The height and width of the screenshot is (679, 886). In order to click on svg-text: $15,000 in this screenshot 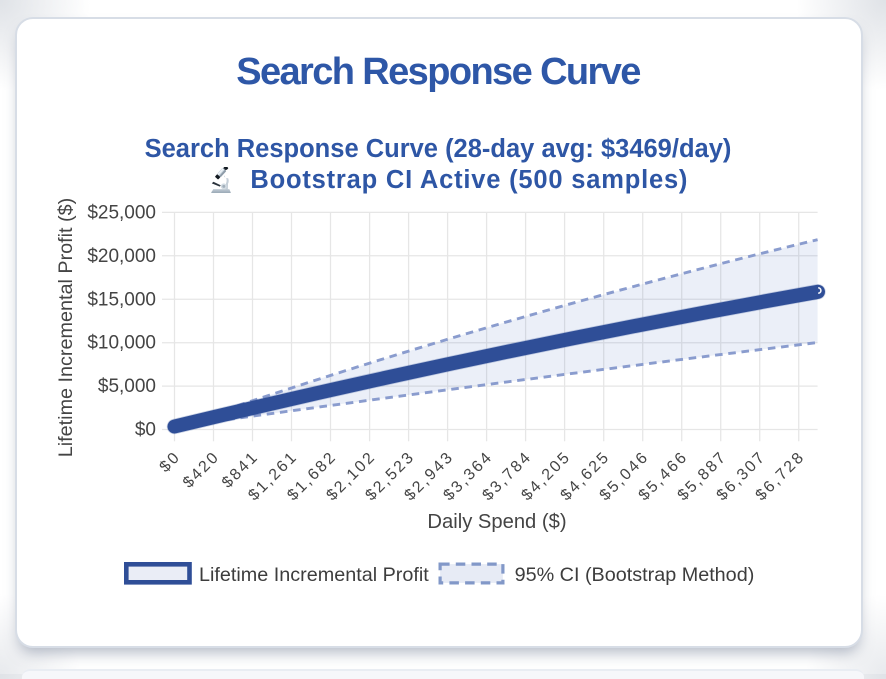, I will do `click(121, 299)`.